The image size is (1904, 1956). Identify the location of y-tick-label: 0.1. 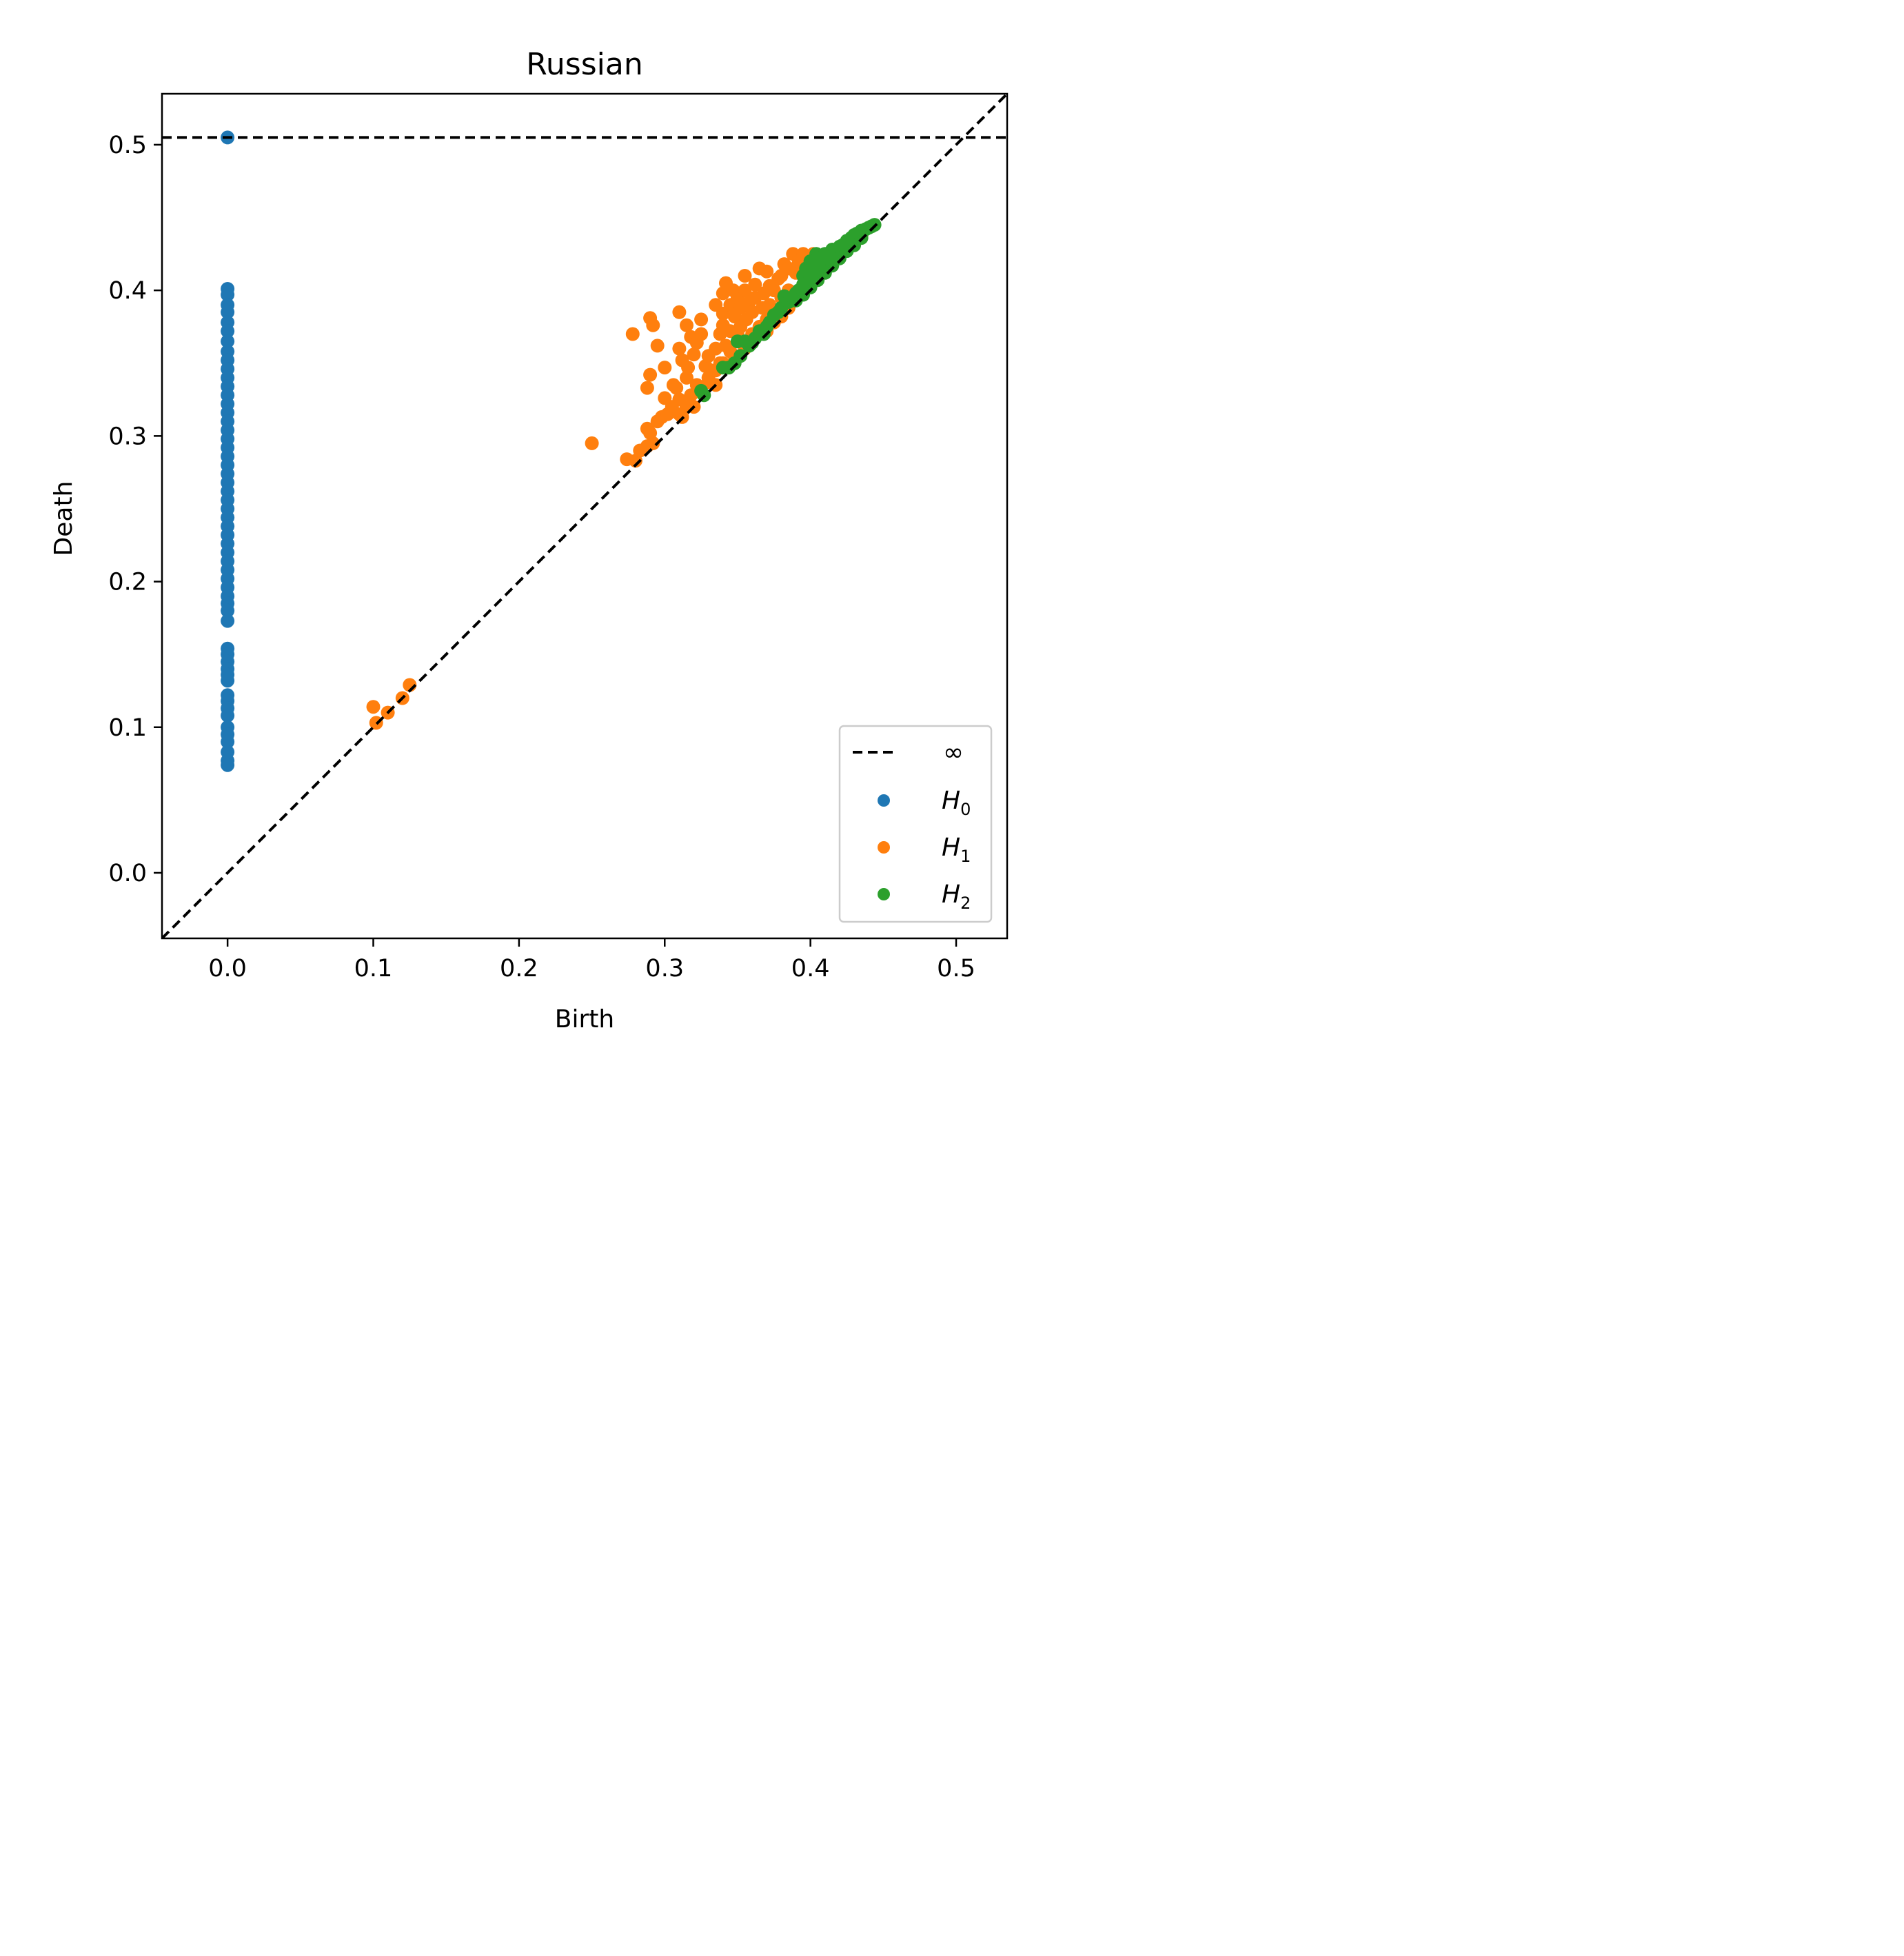
(127, 728).